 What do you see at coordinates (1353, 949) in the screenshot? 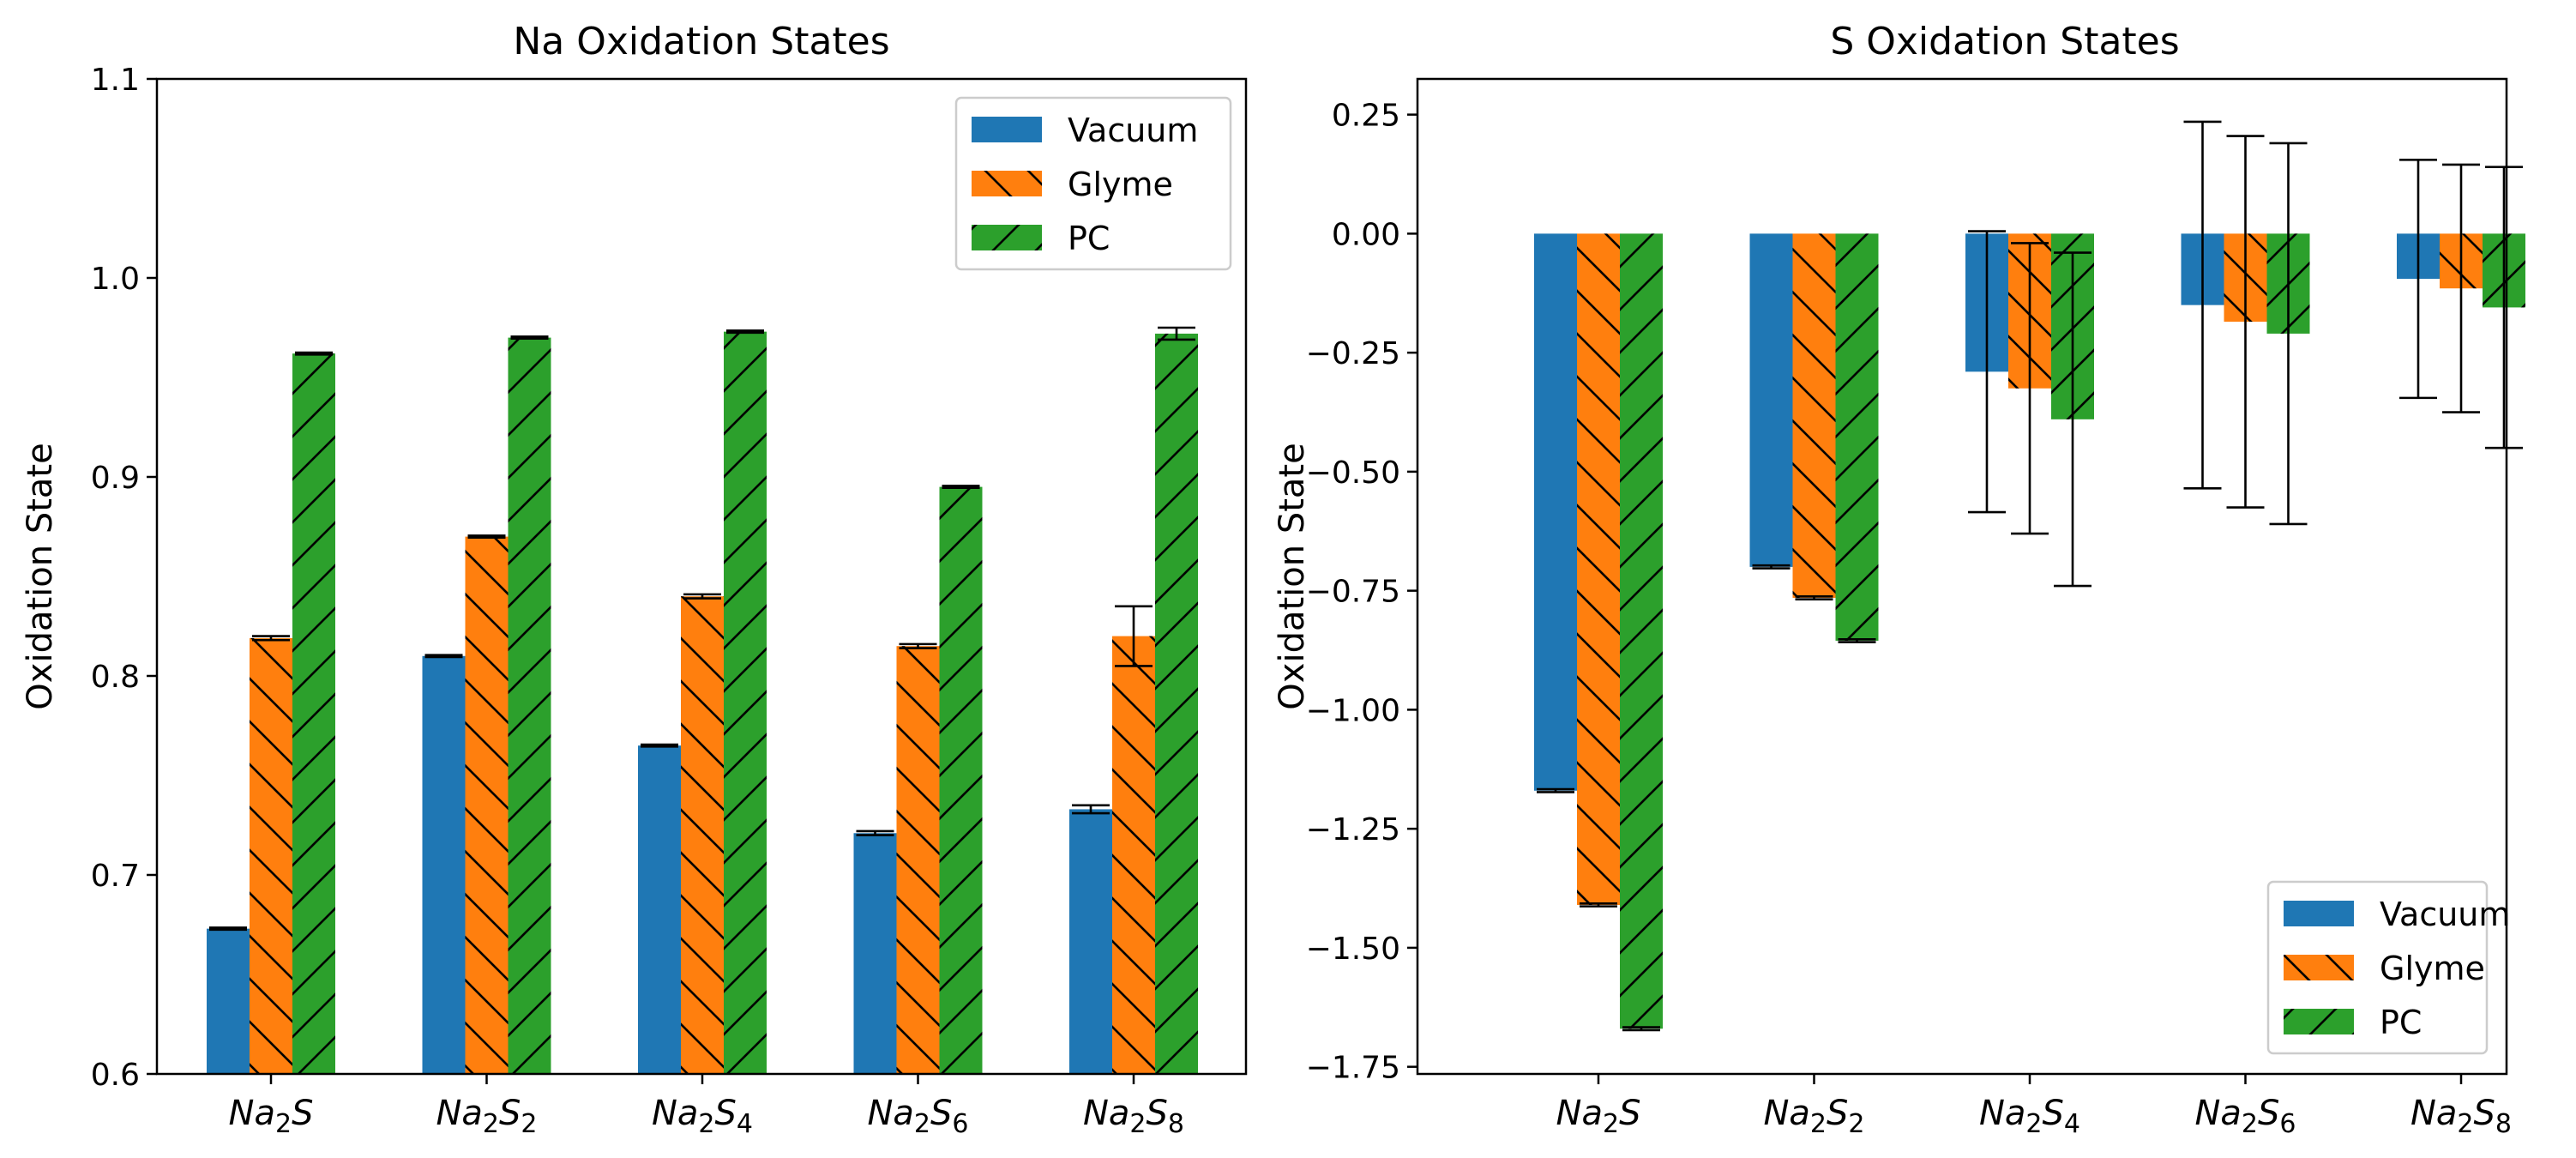
I see `y-tick-label: −1.50` at bounding box center [1353, 949].